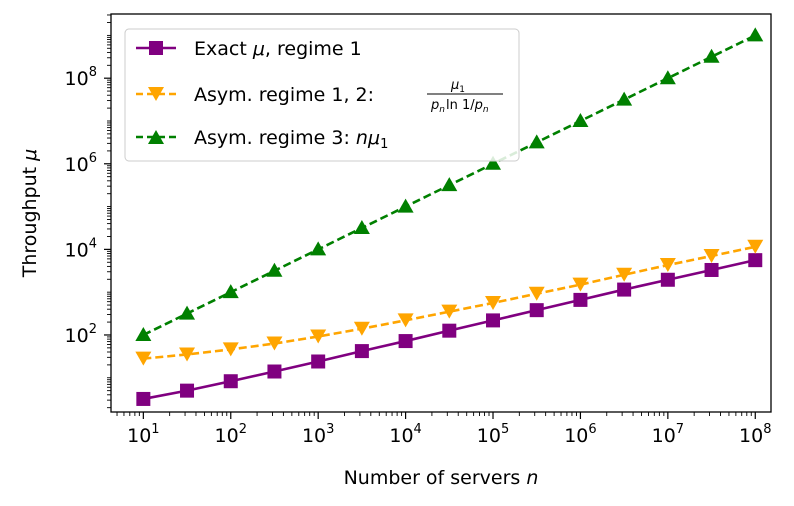 This screenshot has height=506, width=794. What do you see at coordinates (156, 137) in the screenshot?
I see `legend-marker-triangle-up` at bounding box center [156, 137].